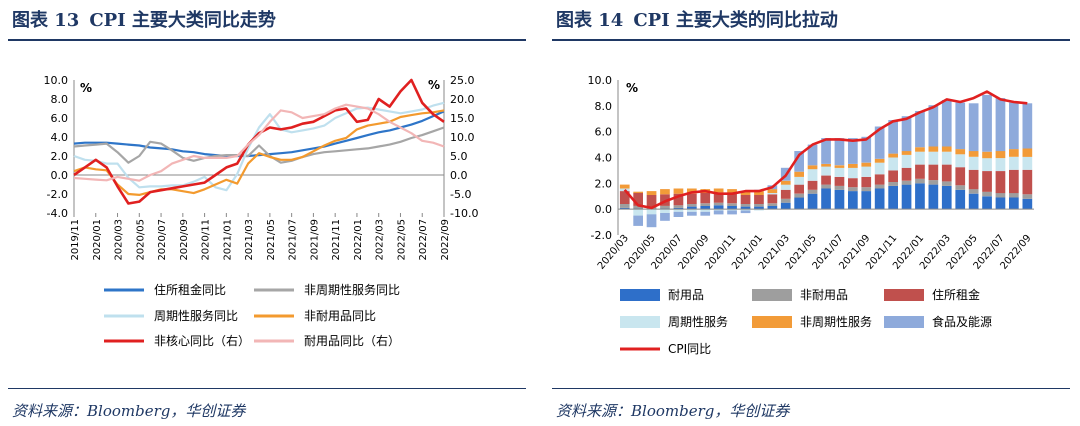  What do you see at coordinates (640, 295) in the screenshot?
I see `legend-swatch-耐用品` at bounding box center [640, 295].